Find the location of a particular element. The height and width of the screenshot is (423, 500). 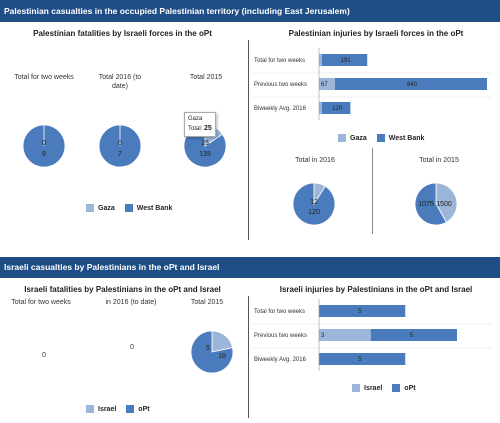

pie-value-label: 9 is located at coordinates (44, 154).